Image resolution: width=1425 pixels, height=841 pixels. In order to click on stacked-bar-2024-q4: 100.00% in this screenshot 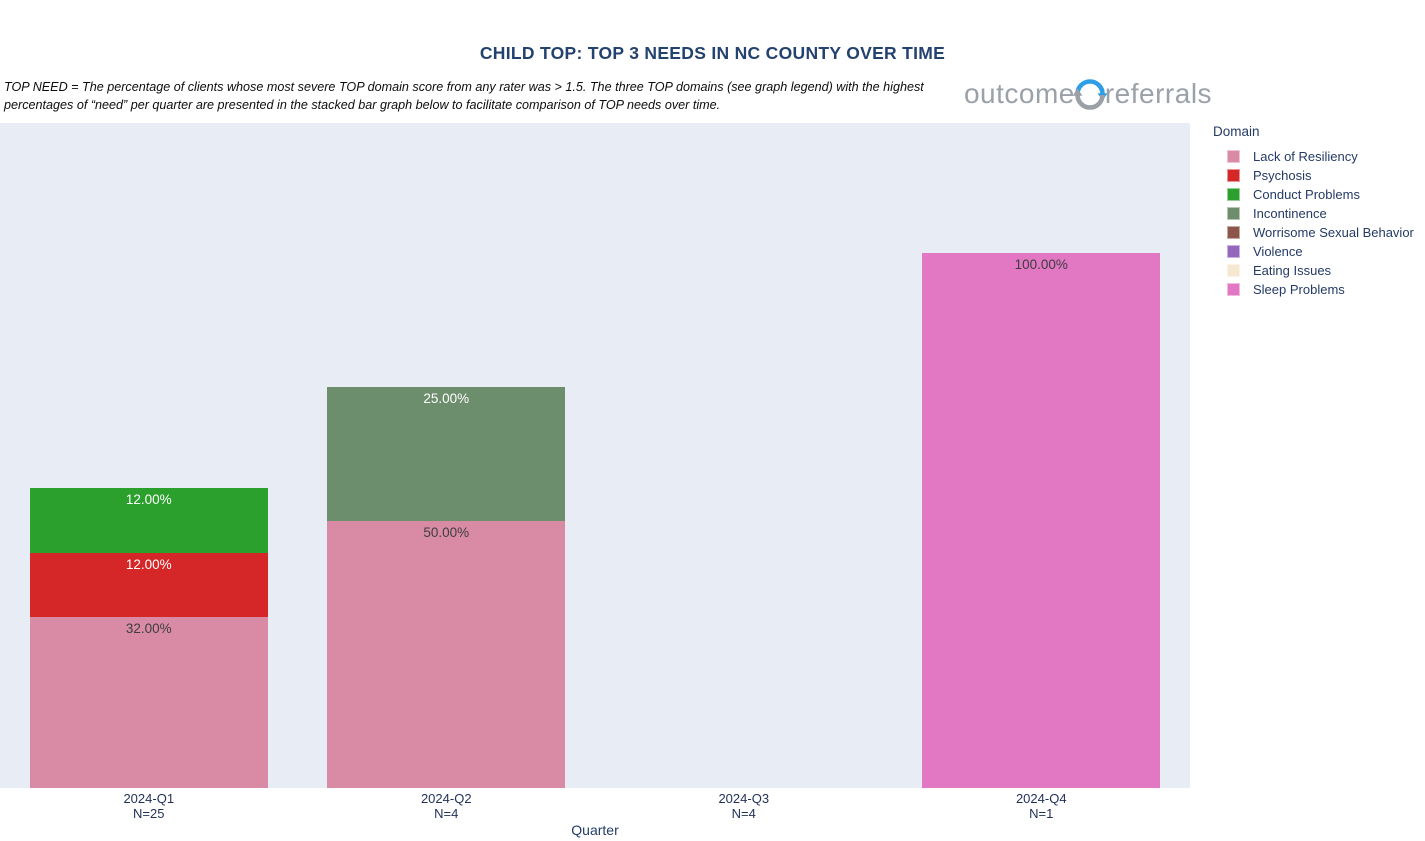, I will do `click(1041, 520)`.